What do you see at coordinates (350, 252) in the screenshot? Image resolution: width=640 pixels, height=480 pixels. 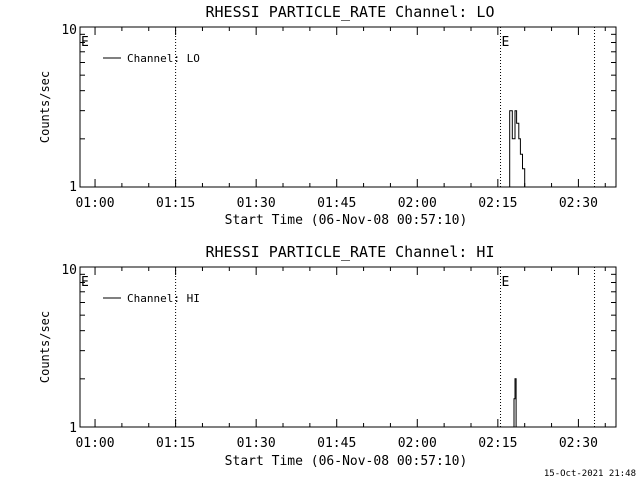 I see `chart-title: RHESSI PARTICLE_RATE Channel: HI` at bounding box center [350, 252].